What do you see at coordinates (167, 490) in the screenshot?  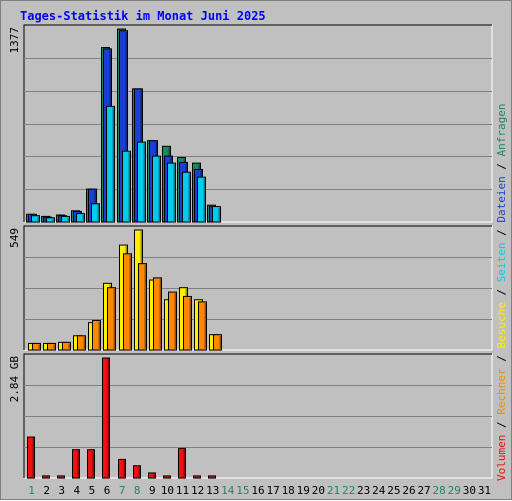 I see `day-label-10: 10` at bounding box center [167, 490].